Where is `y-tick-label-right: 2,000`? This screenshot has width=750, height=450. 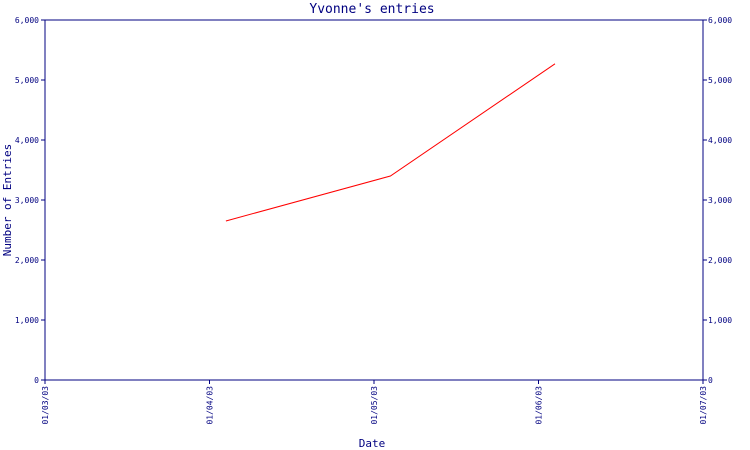 y-tick-label-right: 2,000 is located at coordinates (720, 260).